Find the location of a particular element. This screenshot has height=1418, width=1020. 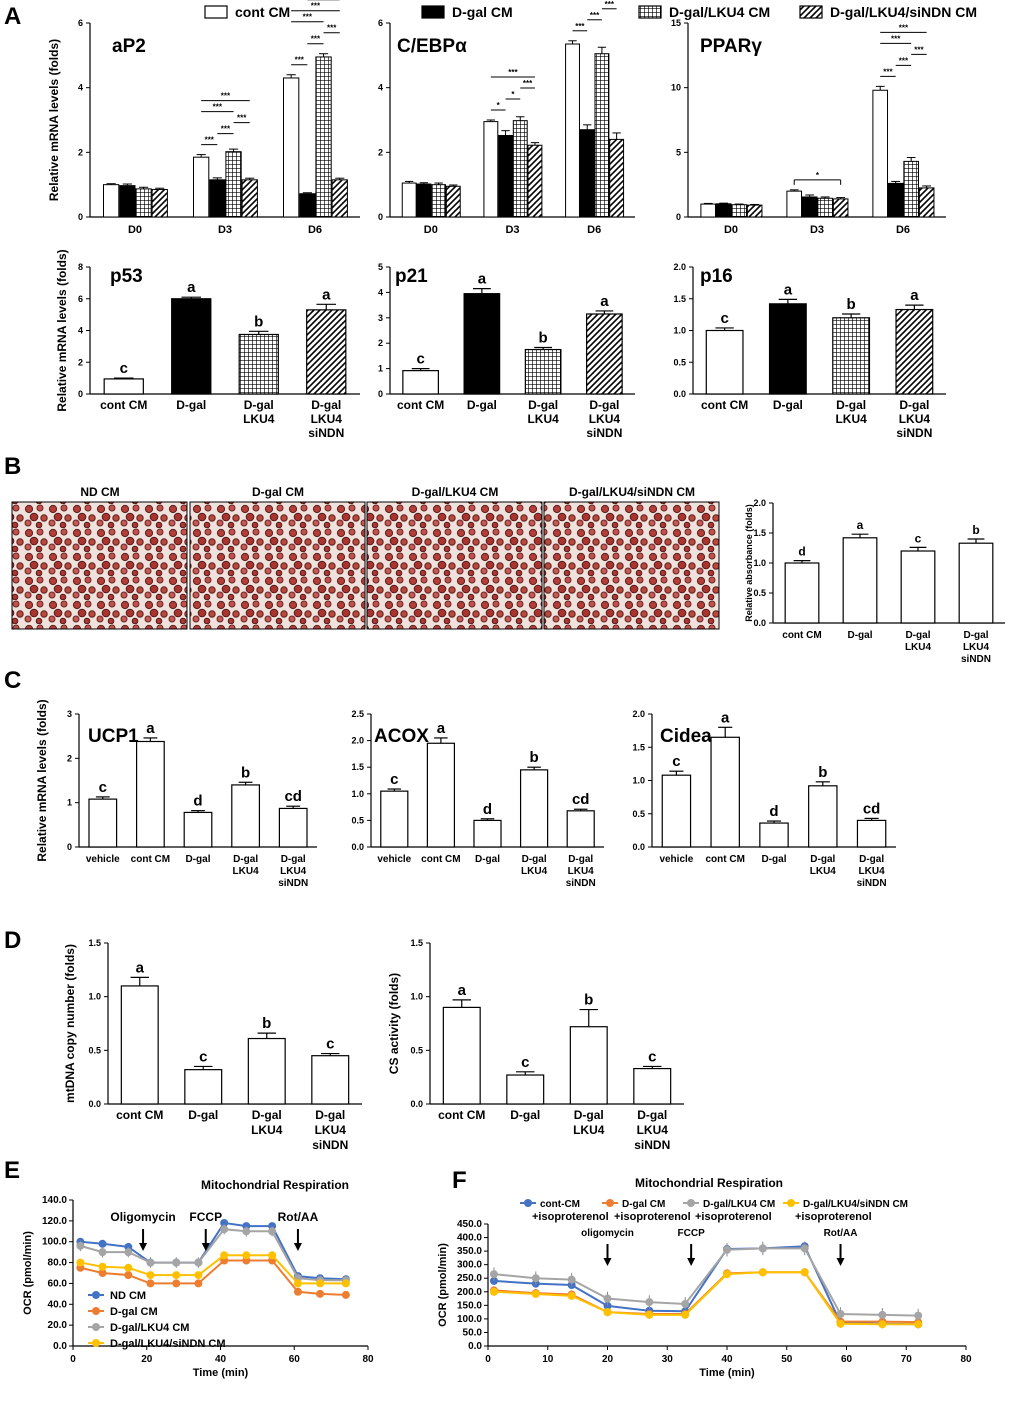

y-tick-label: 50.0 is located at coordinates (473, 1332).